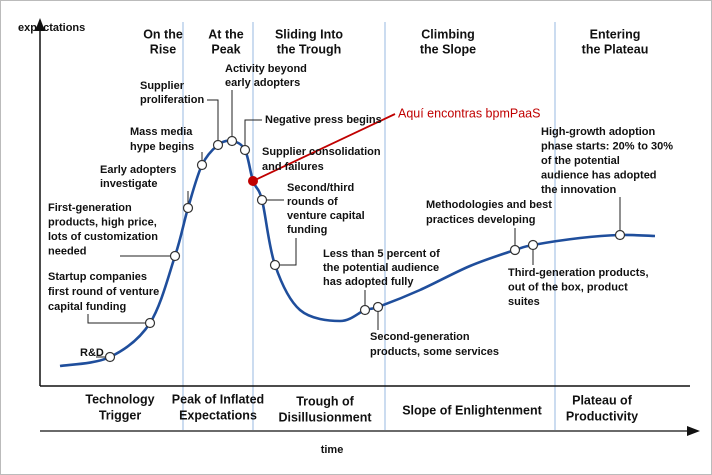 The height and width of the screenshot is (475, 712). Describe the element at coordinates (489, 205) in the screenshot. I see `annotation: Methodologies and best` at that location.